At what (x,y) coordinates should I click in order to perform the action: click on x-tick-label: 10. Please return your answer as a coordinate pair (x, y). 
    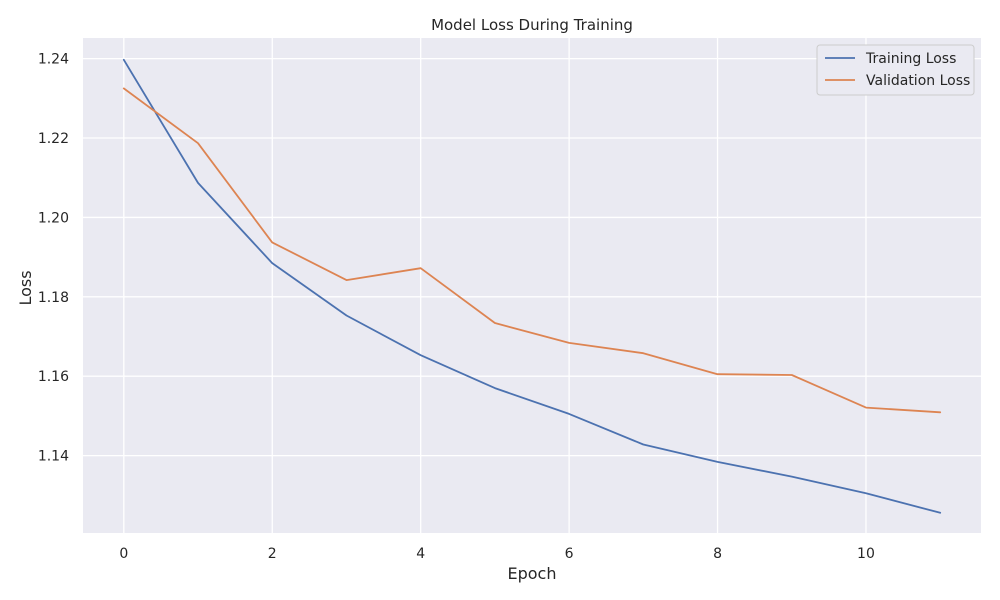
    Looking at the image, I should click on (866, 554).